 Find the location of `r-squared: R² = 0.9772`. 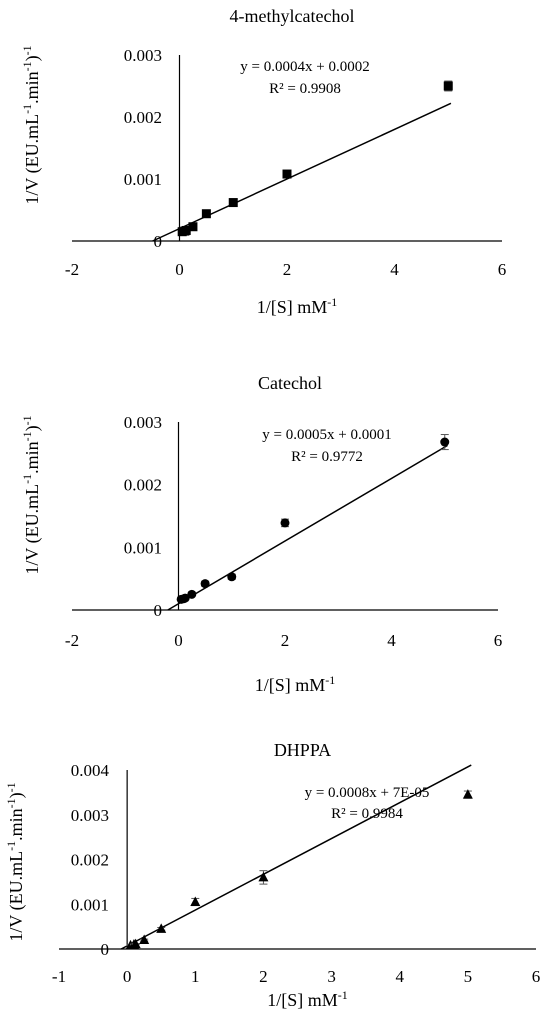

r-squared: R² = 0.9772 is located at coordinates (327, 457).